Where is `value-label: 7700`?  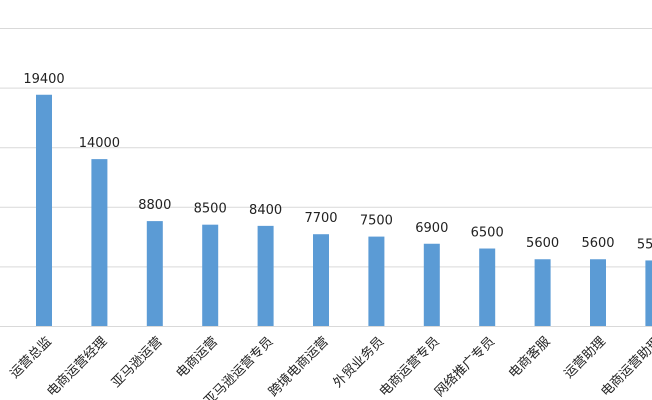 value-label: 7700 is located at coordinates (320, 218).